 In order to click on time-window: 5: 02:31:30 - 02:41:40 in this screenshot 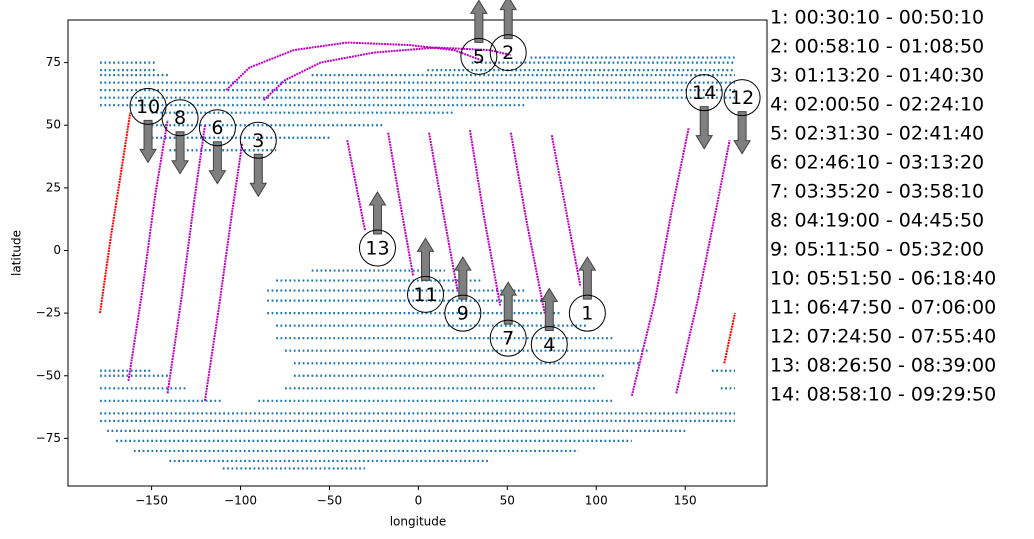, I will do `click(877, 134)`.